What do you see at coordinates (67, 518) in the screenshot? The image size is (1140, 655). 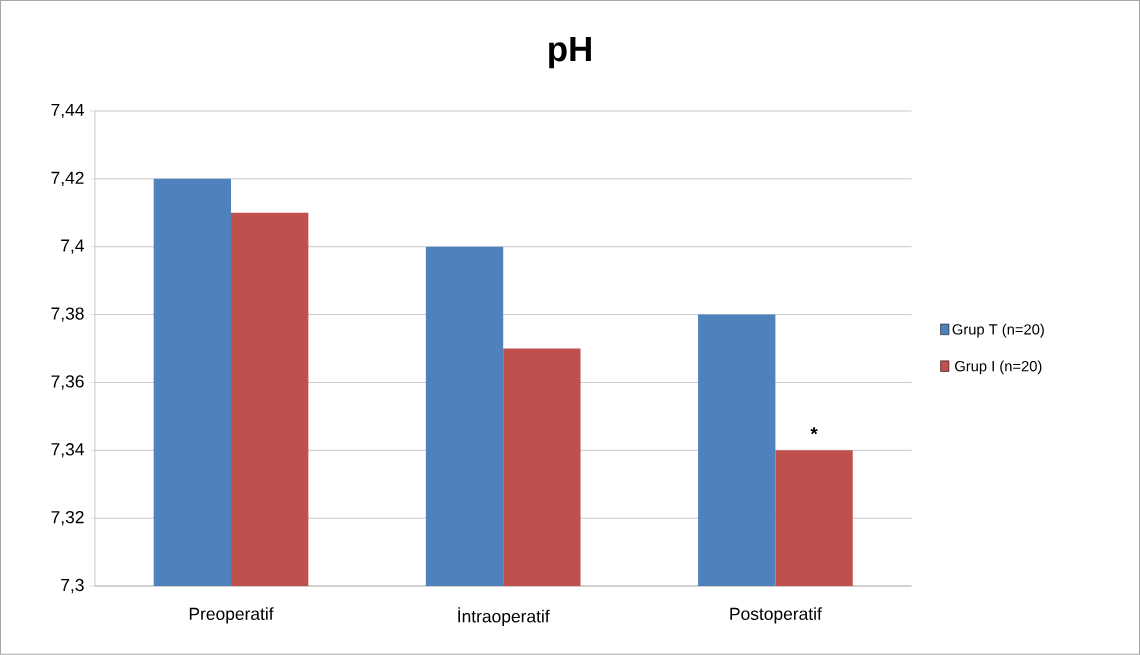 I see `y-tick-label: 7,32` at bounding box center [67, 518].